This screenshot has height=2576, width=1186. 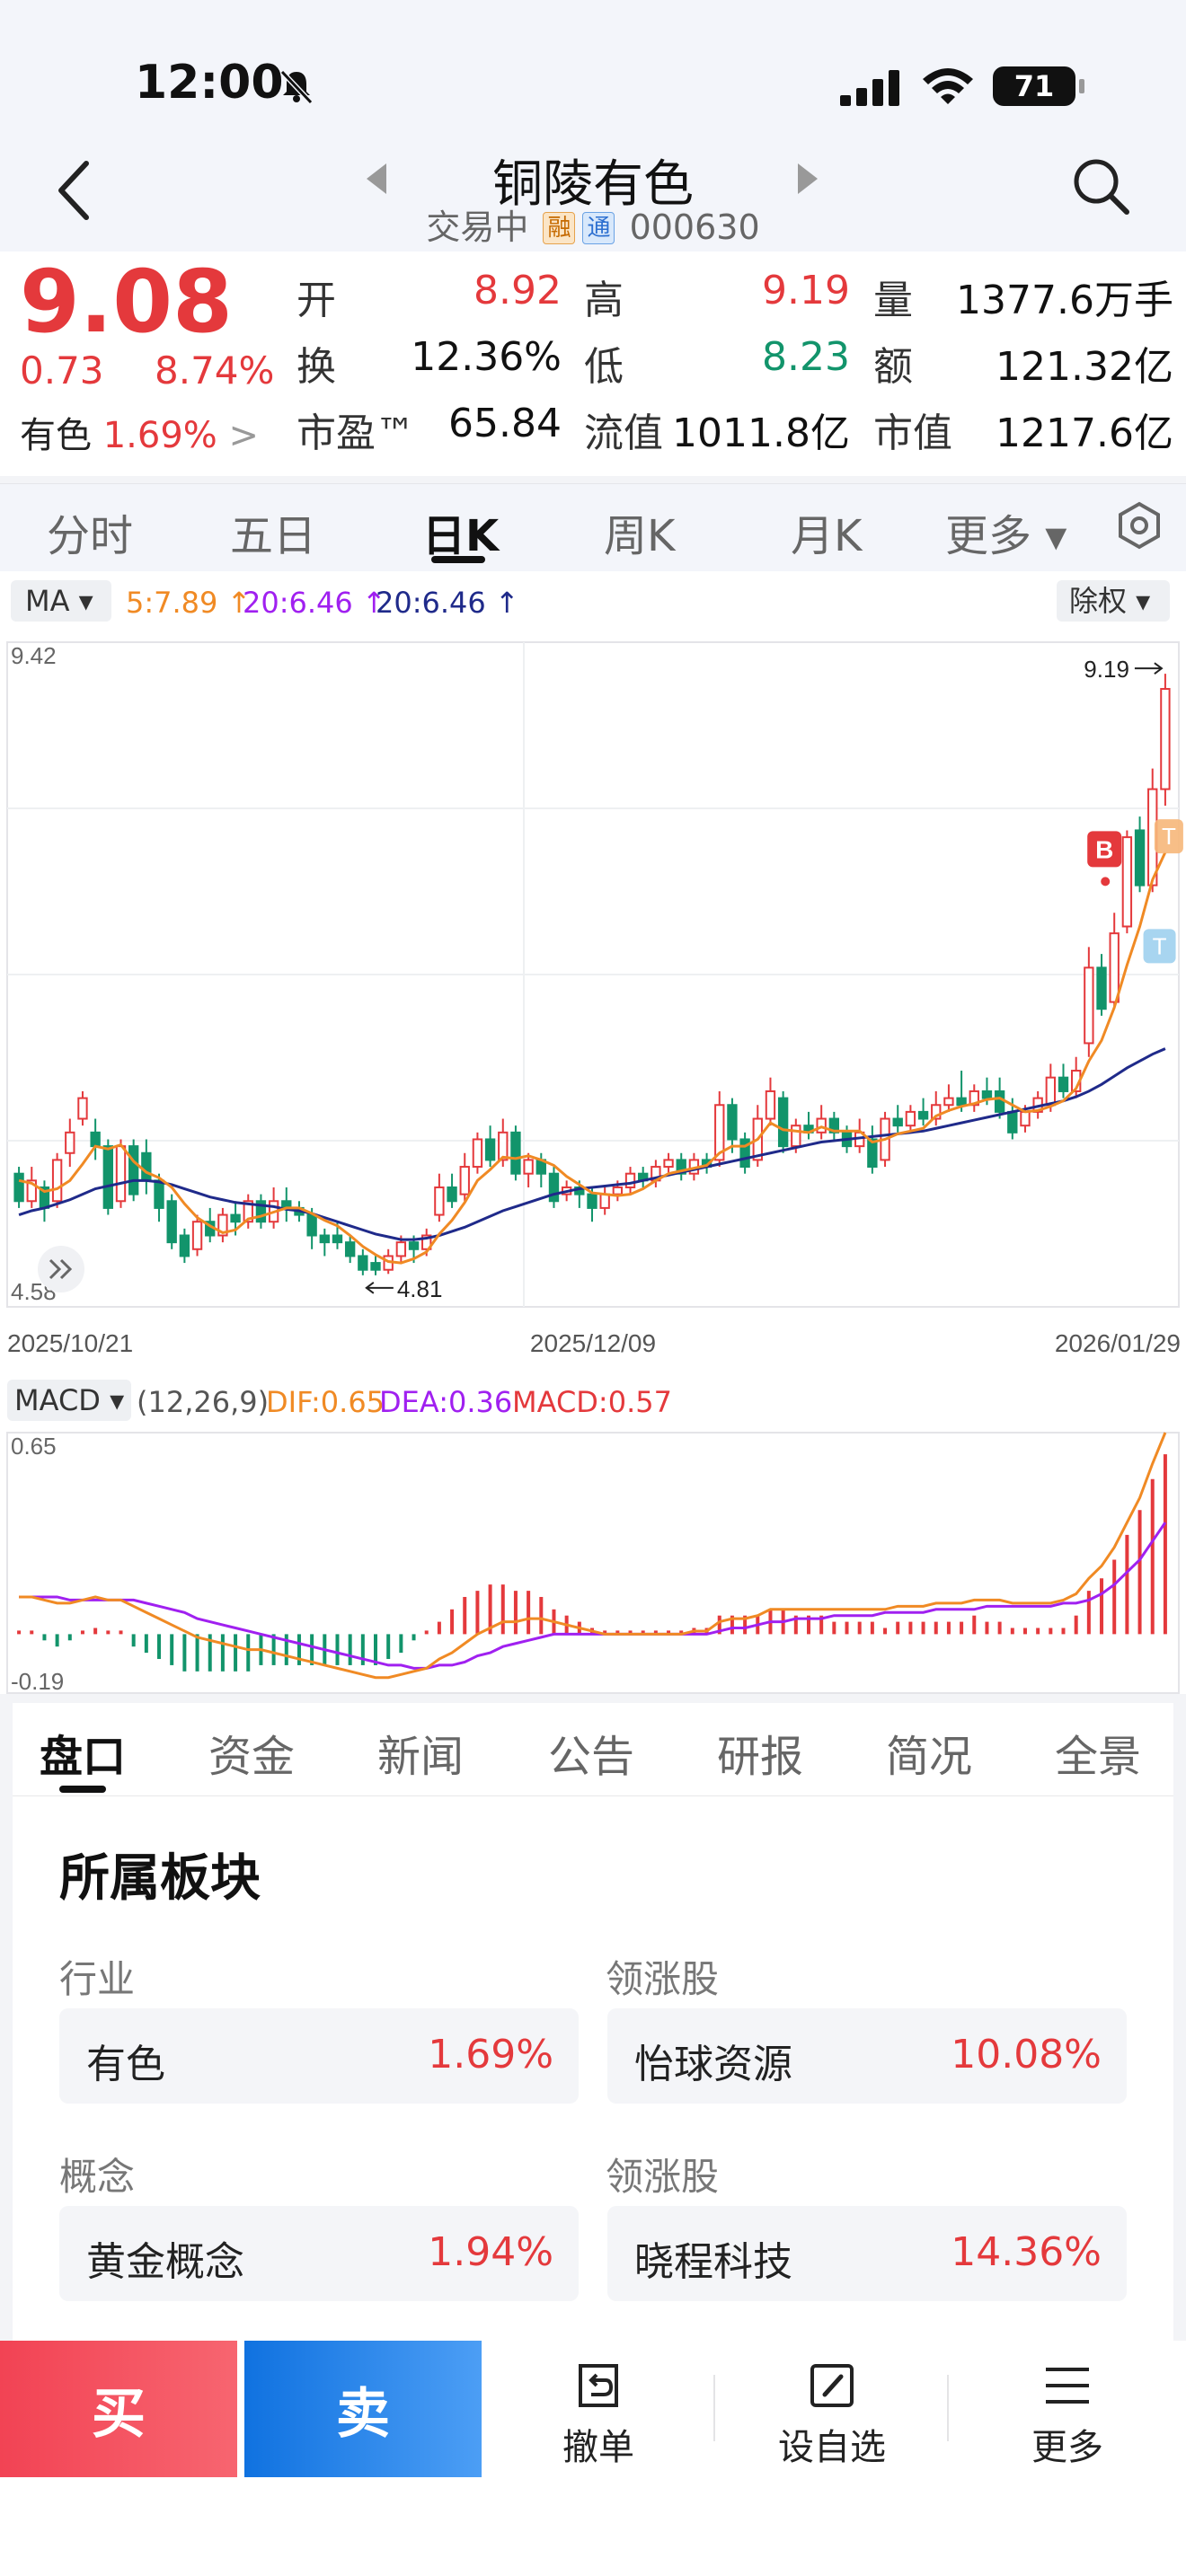 What do you see at coordinates (593, 527) in the screenshot?
I see `chart-period-tabs: 分时 五日 日K 周K 月K 更多 ▾` at bounding box center [593, 527].